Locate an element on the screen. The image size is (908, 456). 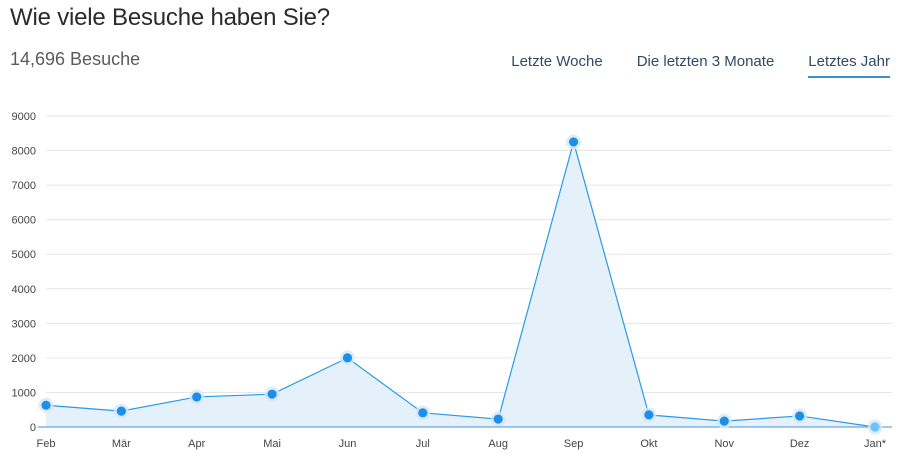
y-tick-label: 7000 is located at coordinates (24, 186).